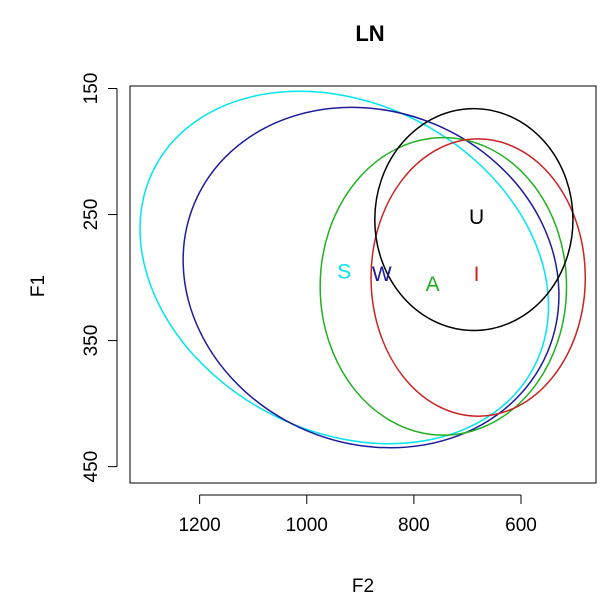 Image resolution: width=615 pixels, height=606 pixels. Describe the element at coordinates (414, 525) in the screenshot. I see `x-tick-label: 800` at that location.